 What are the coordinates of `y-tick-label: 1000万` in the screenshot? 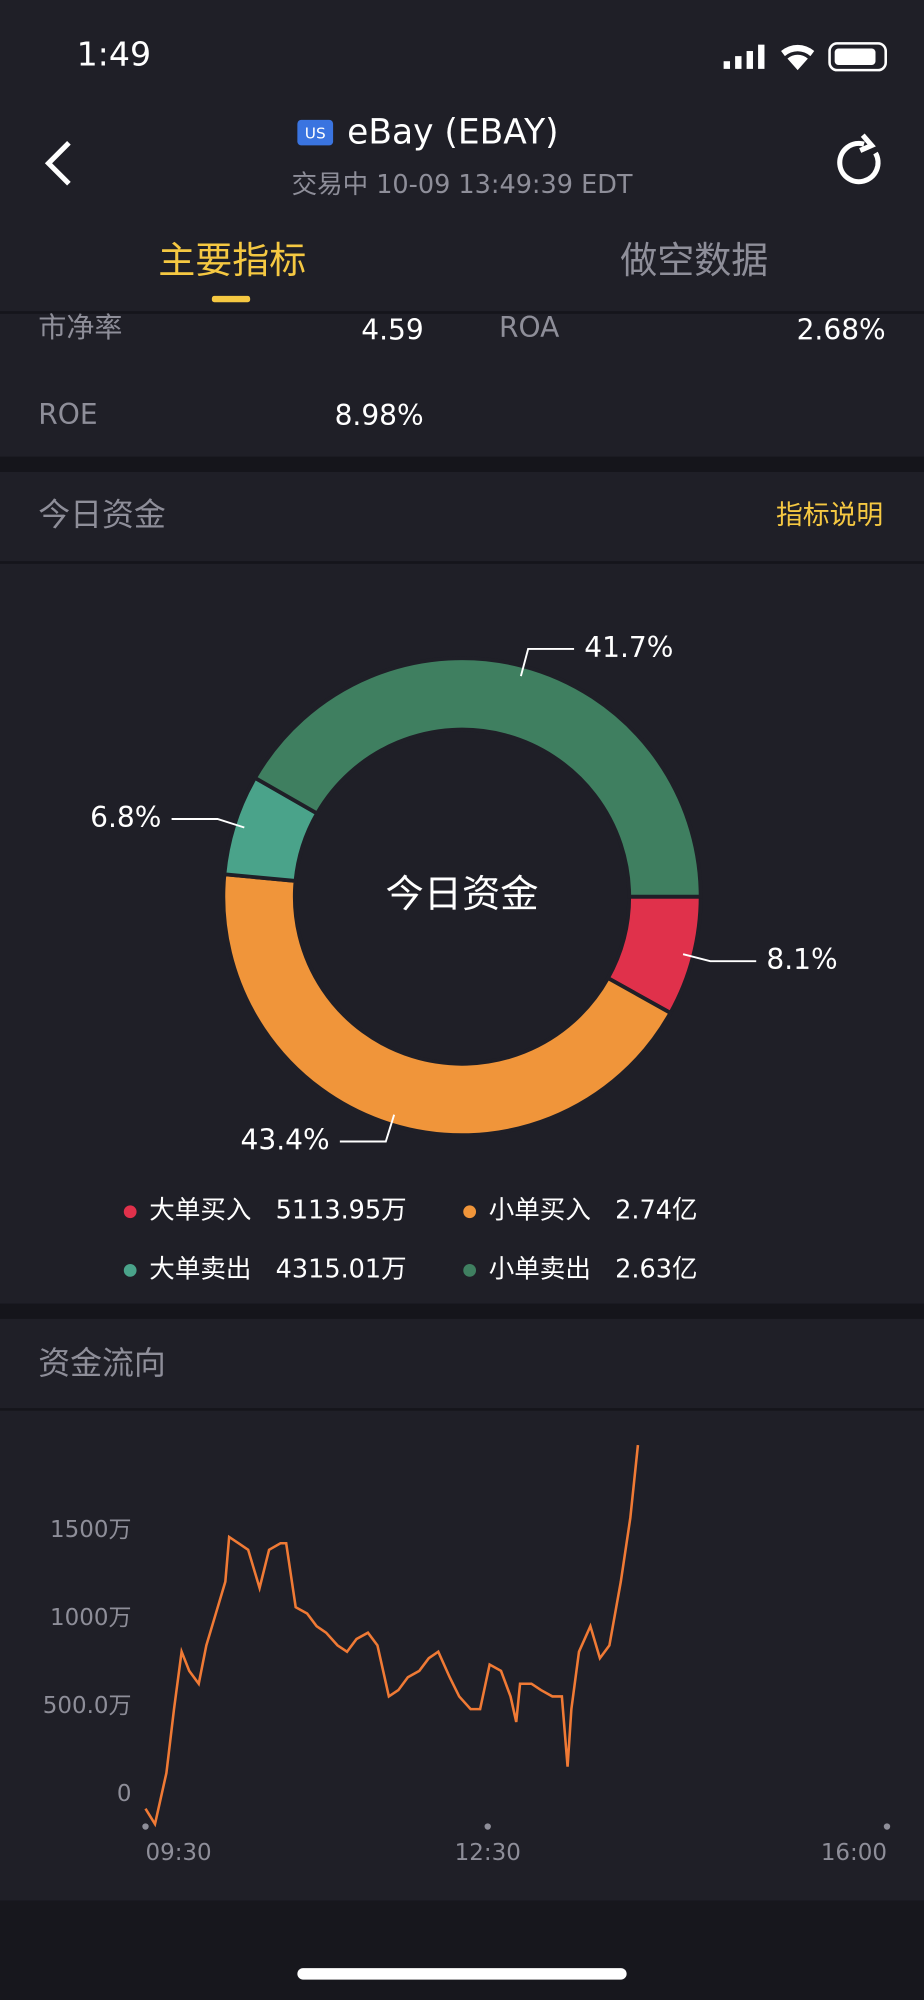 It's located at (90, 1618).